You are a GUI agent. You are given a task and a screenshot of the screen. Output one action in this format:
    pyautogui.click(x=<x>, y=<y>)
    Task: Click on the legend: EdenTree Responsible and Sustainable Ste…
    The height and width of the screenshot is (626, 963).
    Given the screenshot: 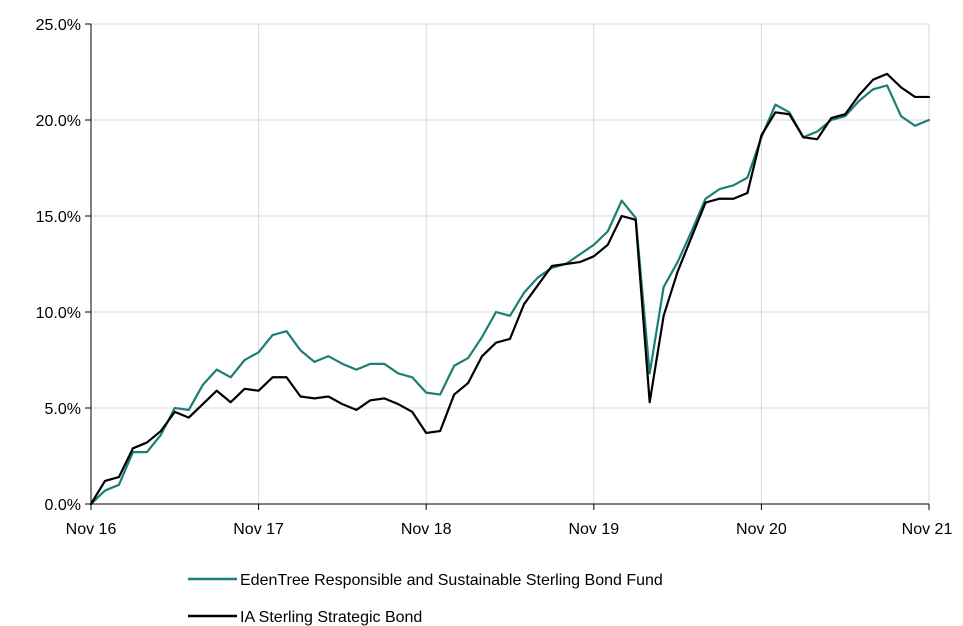 What is the action you would take?
    pyautogui.click(x=425, y=599)
    